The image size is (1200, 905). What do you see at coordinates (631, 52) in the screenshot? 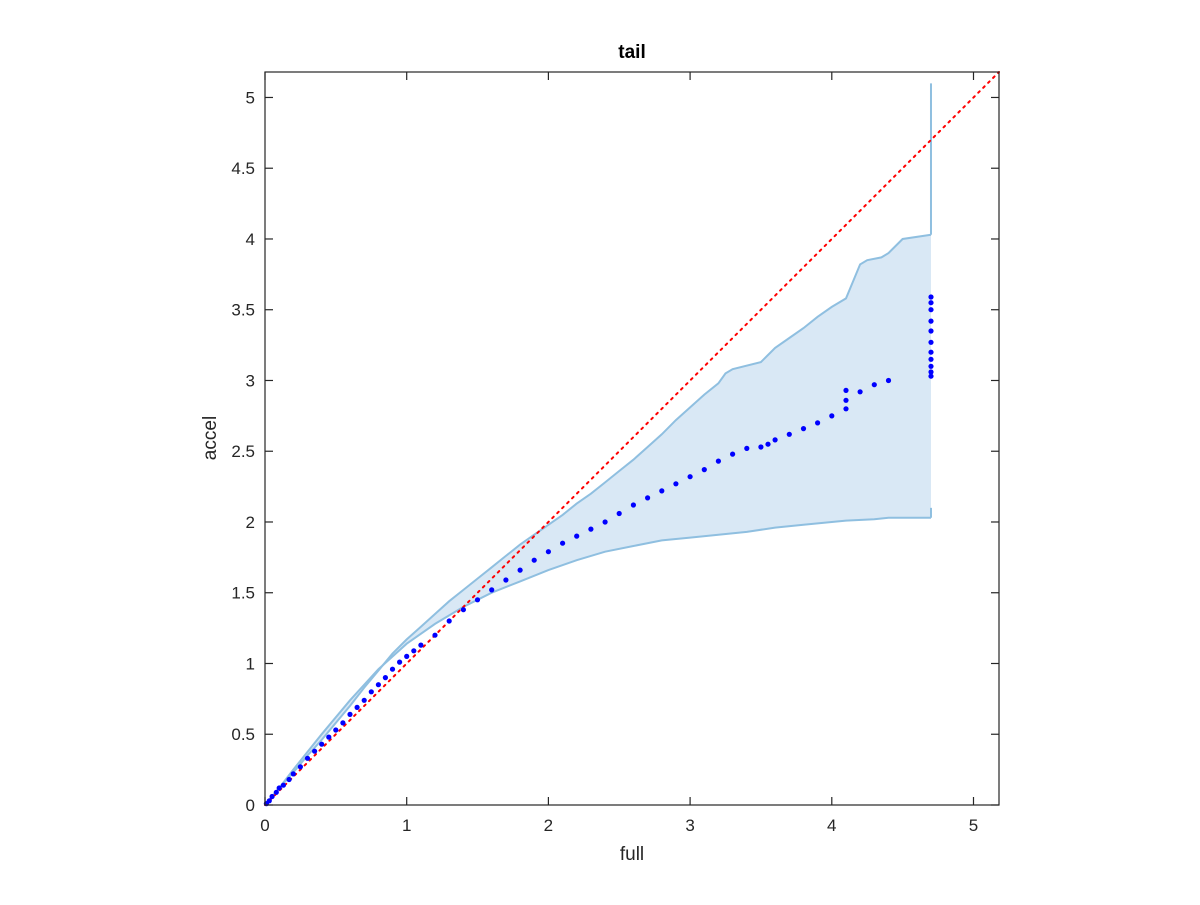
I see `chart-title: tail` at bounding box center [631, 52].